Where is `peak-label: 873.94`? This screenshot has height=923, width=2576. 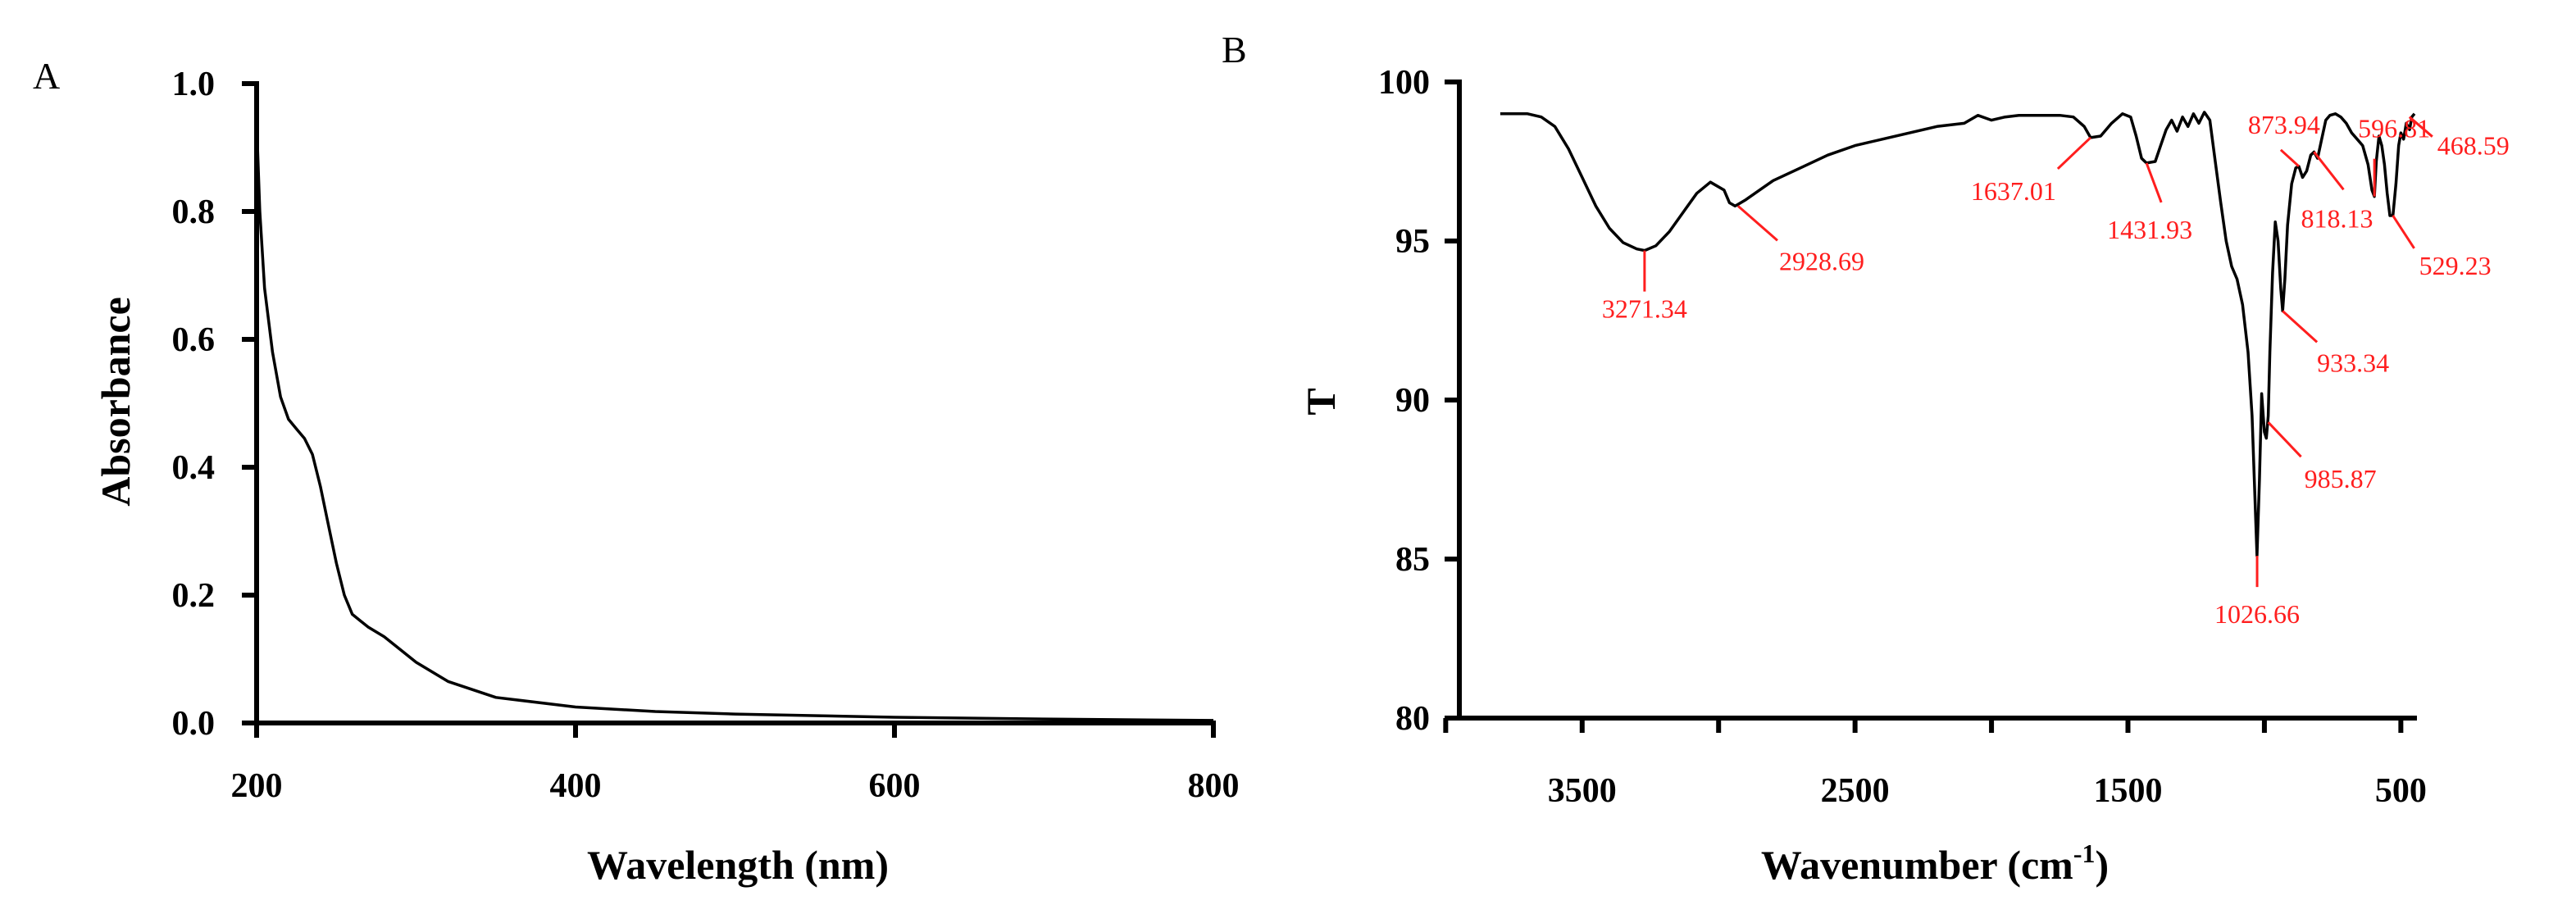 peak-label: 873.94 is located at coordinates (2284, 124).